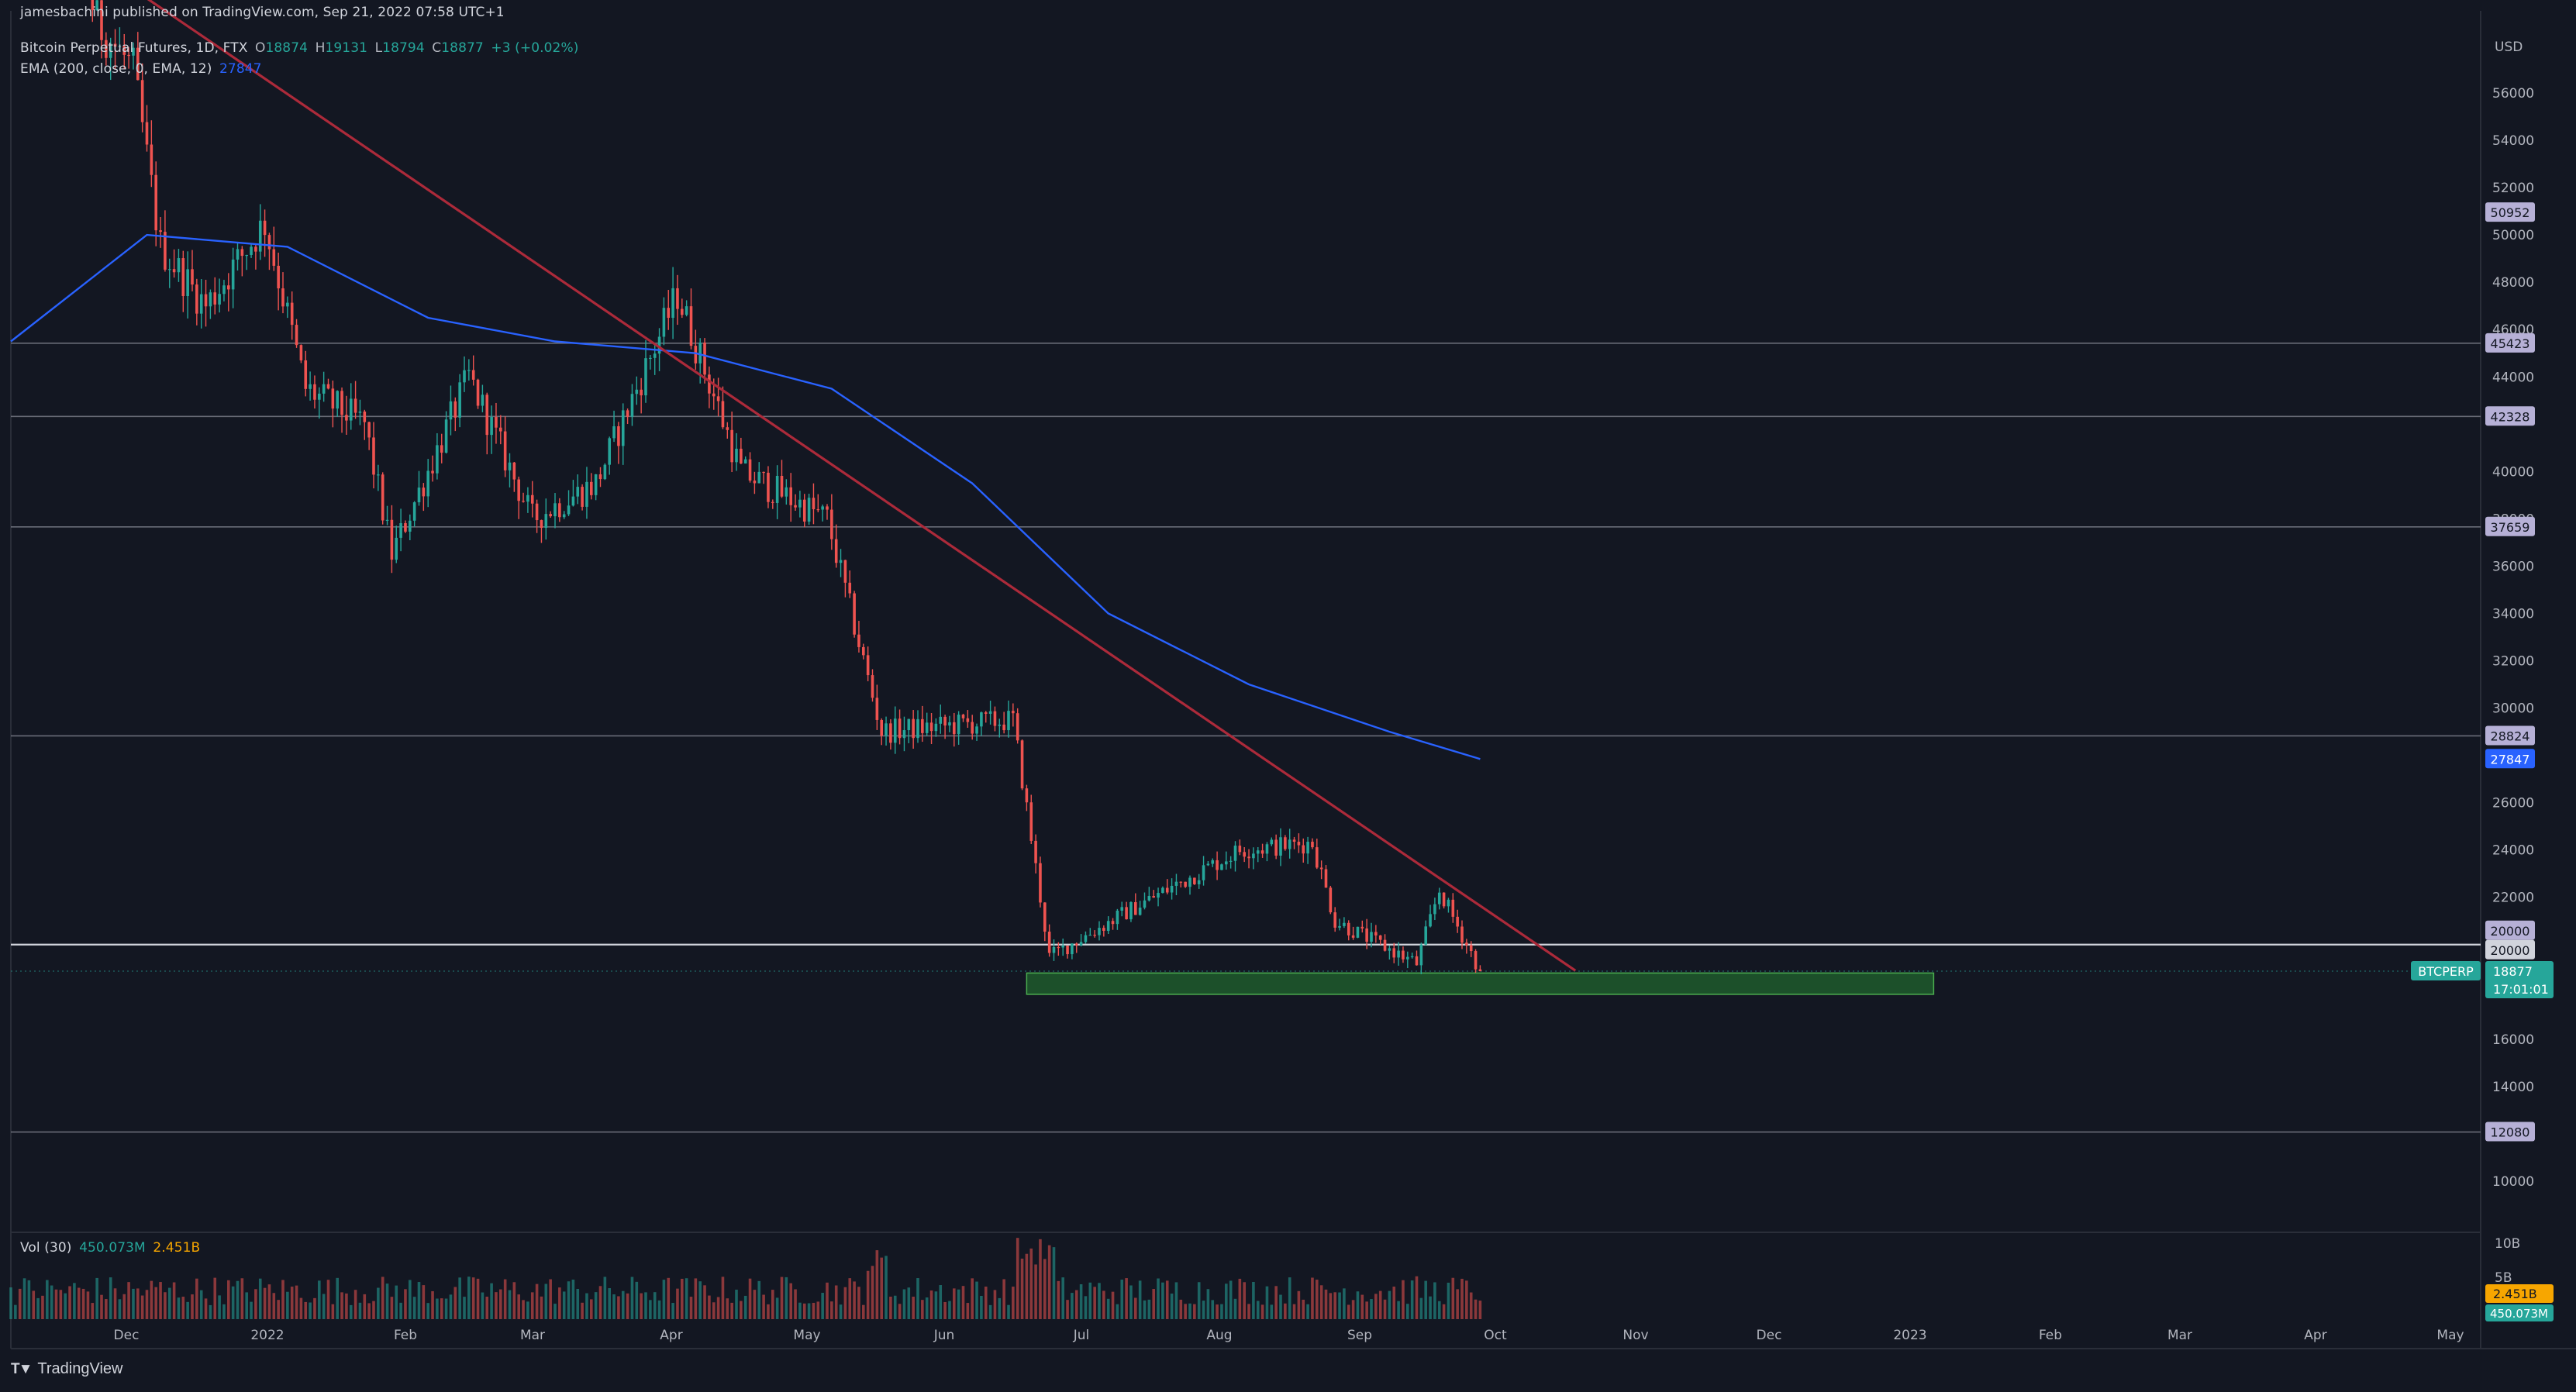 The height and width of the screenshot is (1392, 2576). What do you see at coordinates (46, 1248) in the screenshot?
I see `vol-label: Vol (30)` at bounding box center [46, 1248].